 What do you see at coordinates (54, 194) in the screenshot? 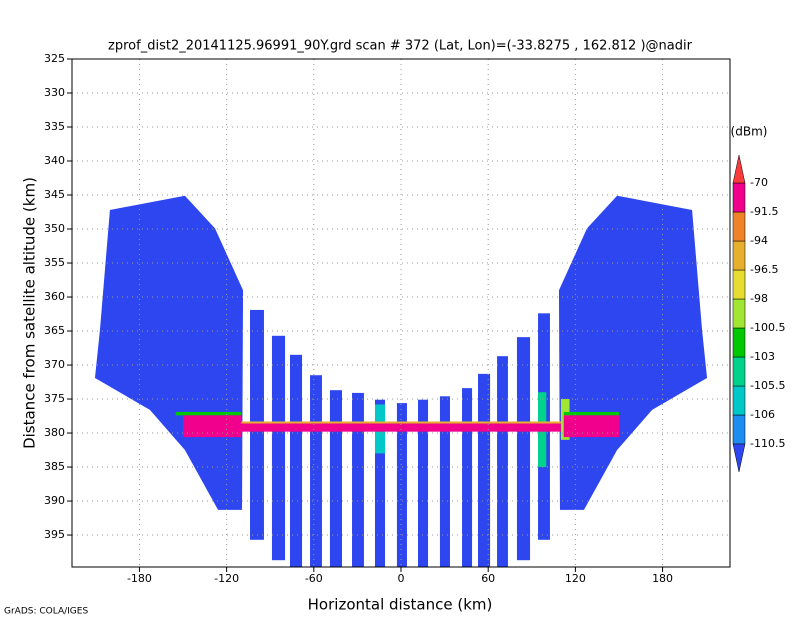
I see `y-tick-label: 345` at bounding box center [54, 194].